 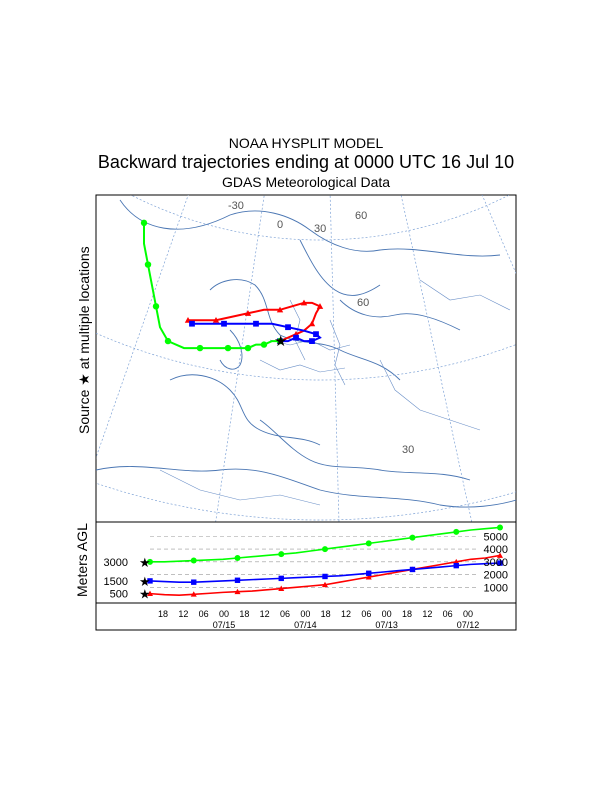 What do you see at coordinates (305, 625) in the screenshot?
I see `date-tick-label: 07/14` at bounding box center [305, 625].